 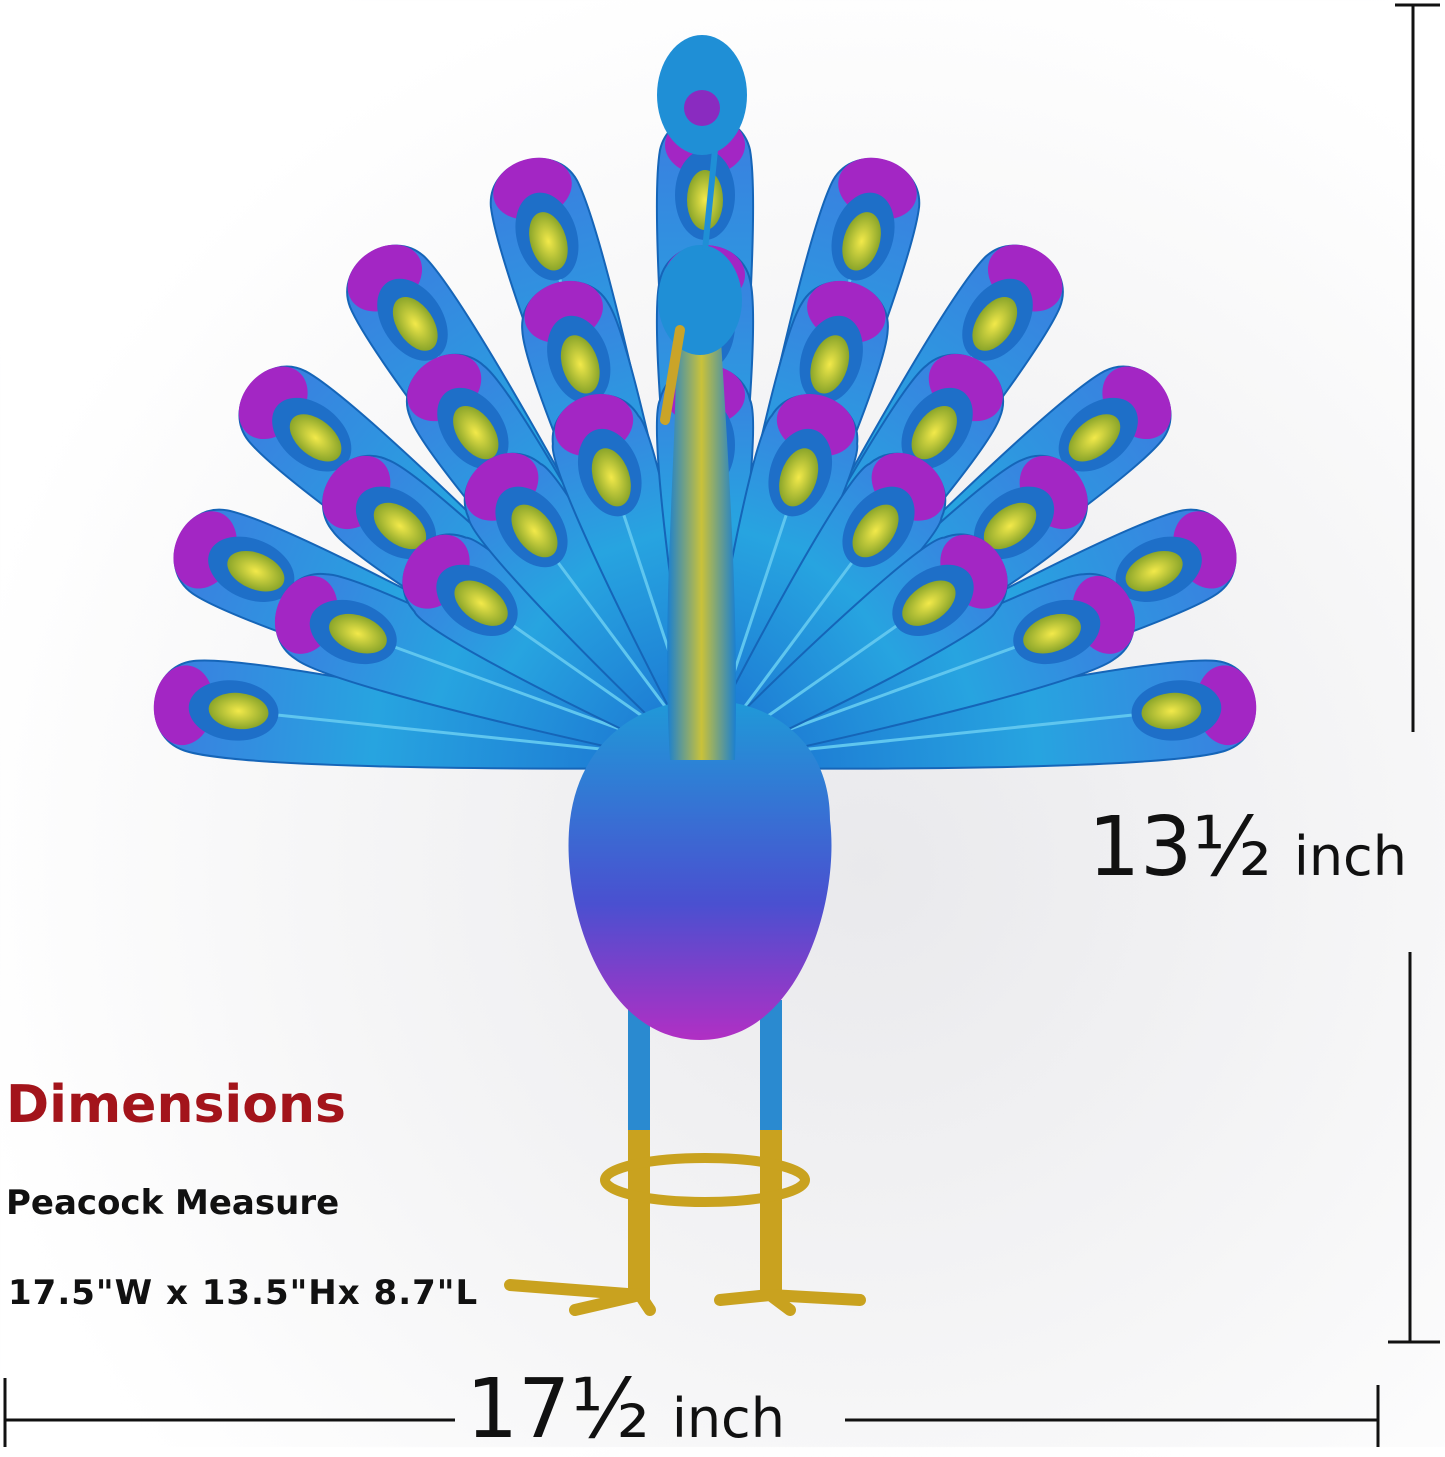 What do you see at coordinates (1414, 673) in the screenshot?
I see `height-dimension-line` at bounding box center [1414, 673].